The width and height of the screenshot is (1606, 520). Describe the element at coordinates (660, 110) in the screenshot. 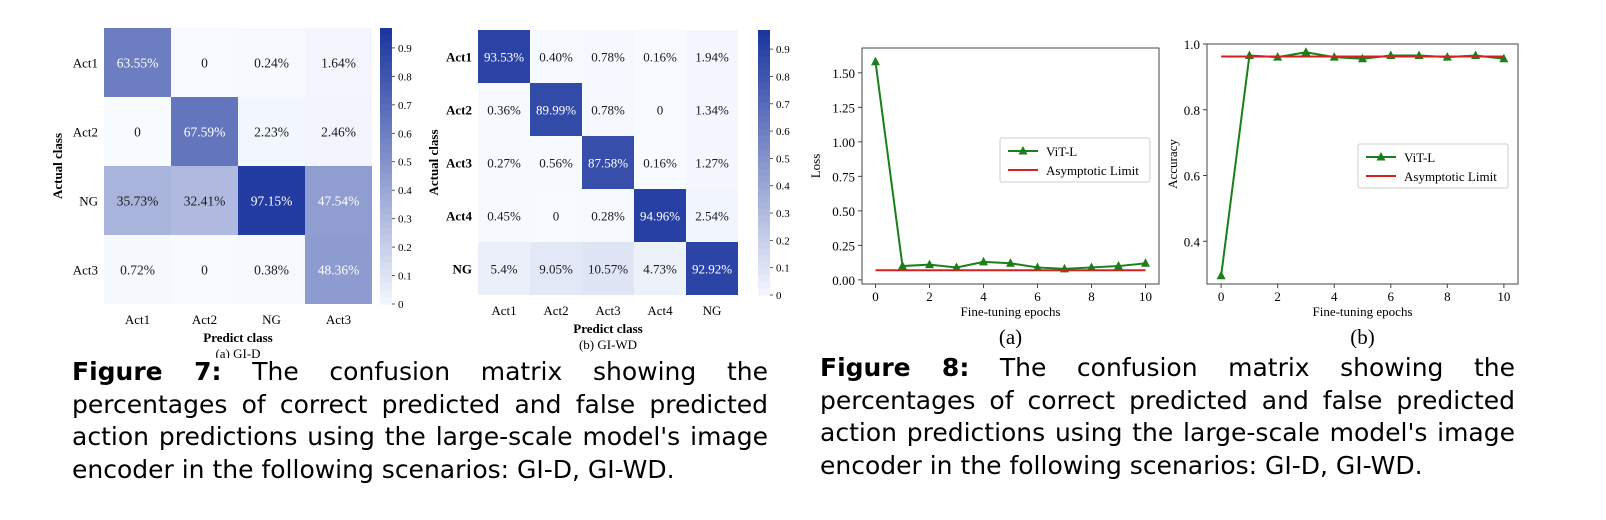

I see `cell-value-label: 0` at that location.